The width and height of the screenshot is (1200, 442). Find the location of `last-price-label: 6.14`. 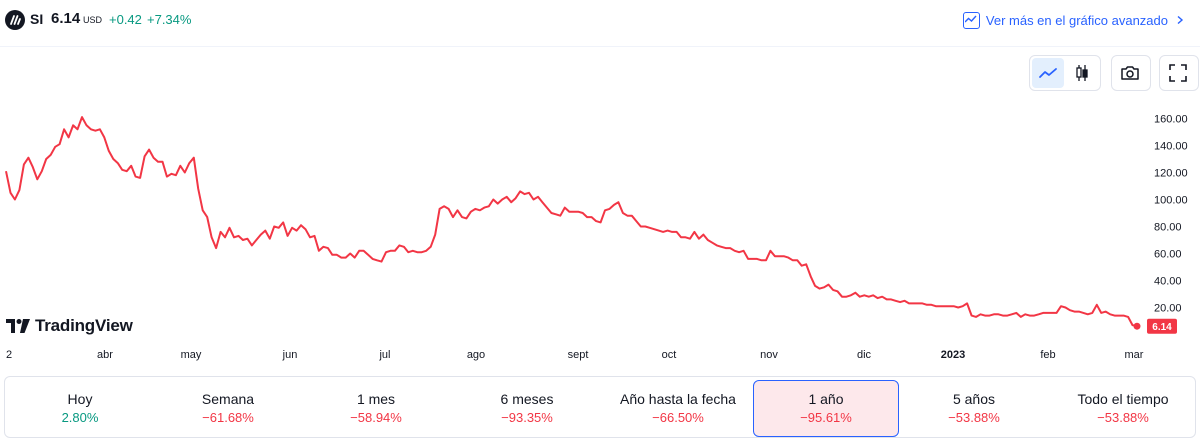

last-price-label: 6.14 is located at coordinates (1162, 327).